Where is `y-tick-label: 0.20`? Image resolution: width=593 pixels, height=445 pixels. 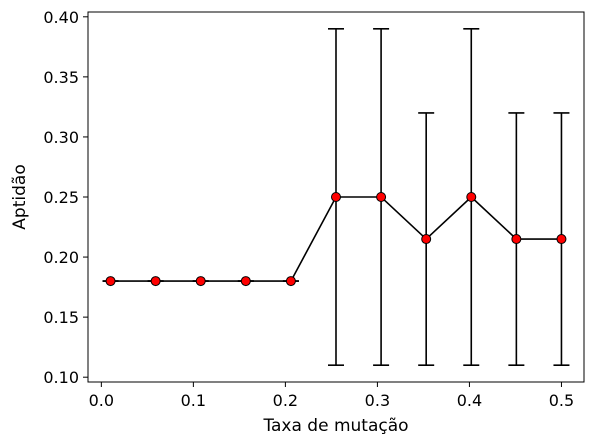
y-tick-label: 0.20 is located at coordinates (61, 257).